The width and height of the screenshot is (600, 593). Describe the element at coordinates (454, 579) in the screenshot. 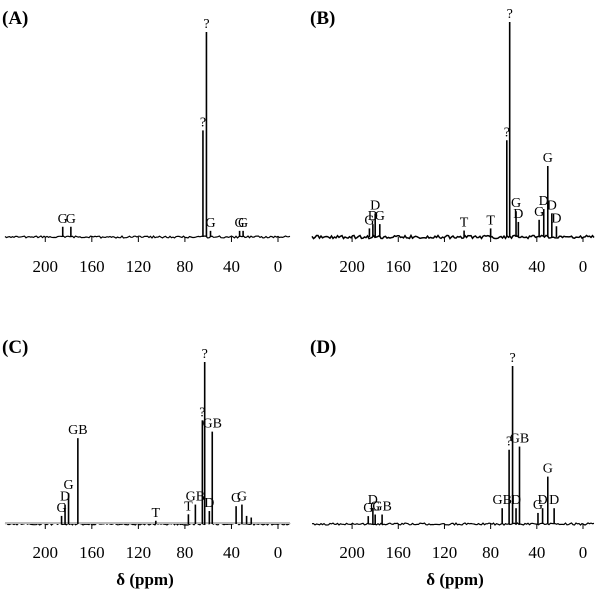

I see `panel-d-xlabel: δ (ppm)` at that location.